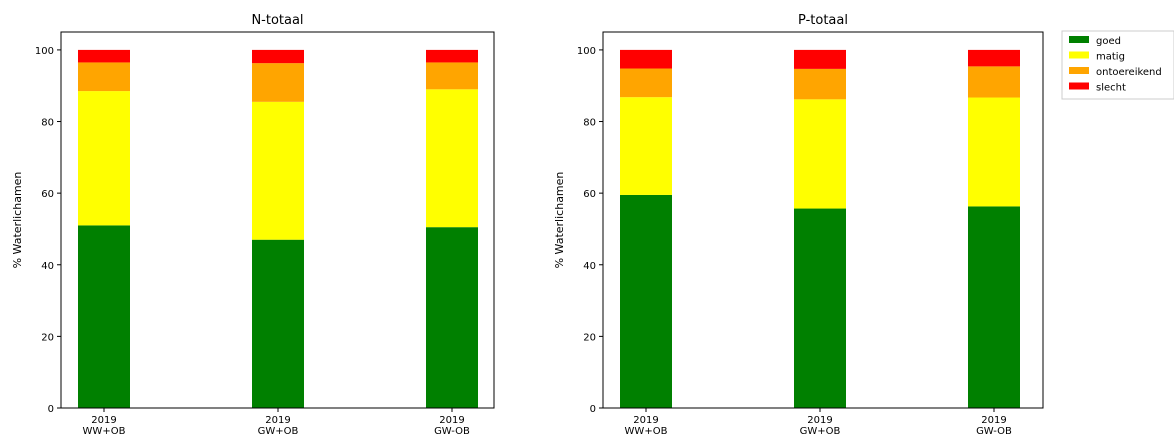 The height and width of the screenshot is (439, 1174). What do you see at coordinates (646, 146) in the screenshot?
I see `bar-1-0-matig` at bounding box center [646, 146].